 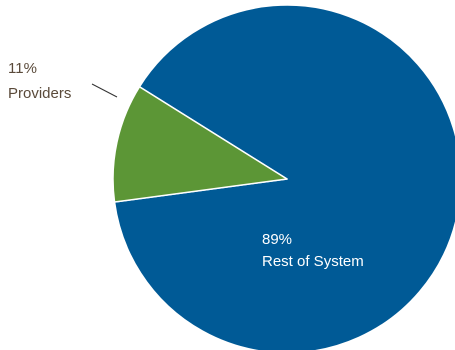 What do you see at coordinates (277, 239) in the screenshot?
I see `slice-label-rest-pct: 89%` at bounding box center [277, 239].